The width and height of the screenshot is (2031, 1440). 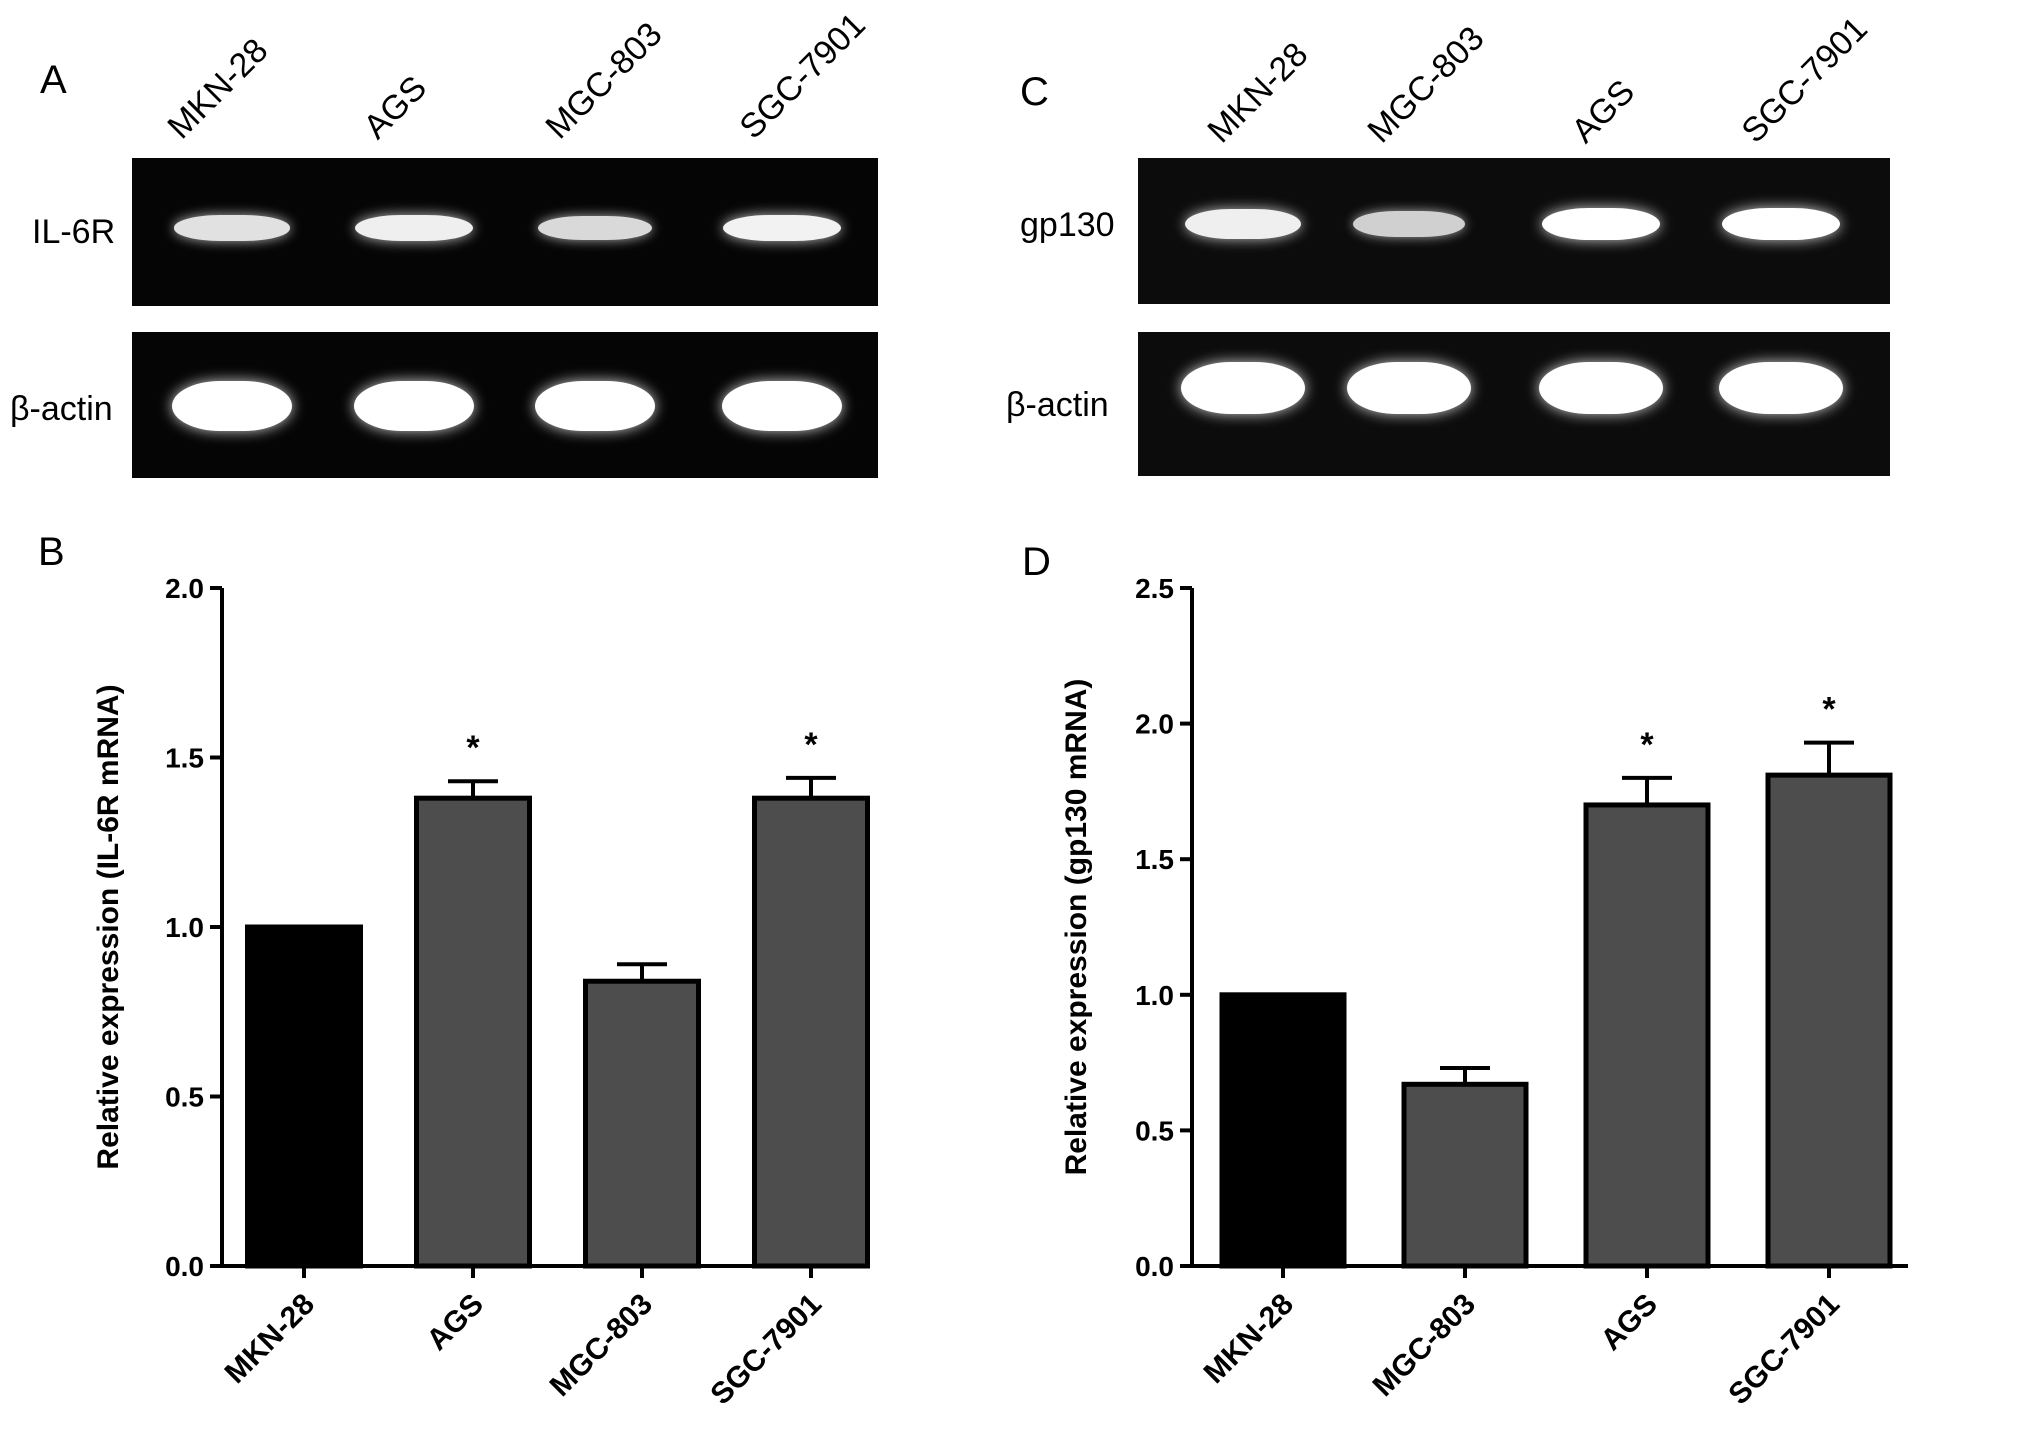 What do you see at coordinates (51, 552) in the screenshot?
I see `panel-letter-b: B` at bounding box center [51, 552].